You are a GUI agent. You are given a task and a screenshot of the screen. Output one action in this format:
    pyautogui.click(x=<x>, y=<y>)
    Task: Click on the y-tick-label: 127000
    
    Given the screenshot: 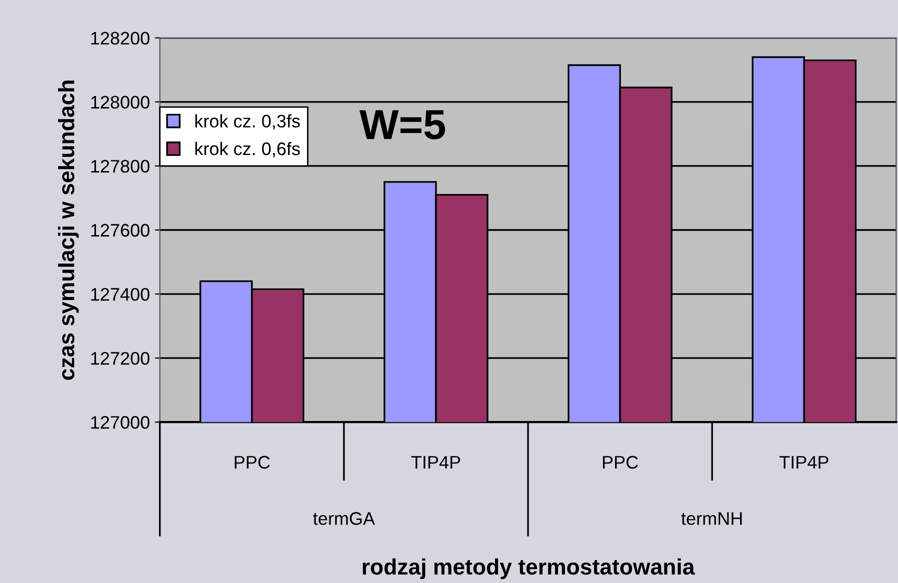 What is the action you would take?
    pyautogui.click(x=120, y=422)
    